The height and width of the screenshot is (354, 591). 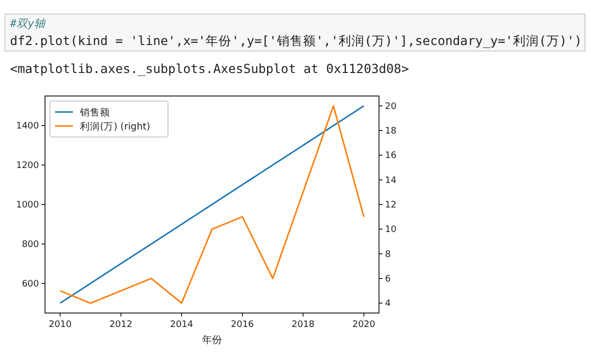 I want to click on y2-tick-label: 16, so click(x=391, y=156).